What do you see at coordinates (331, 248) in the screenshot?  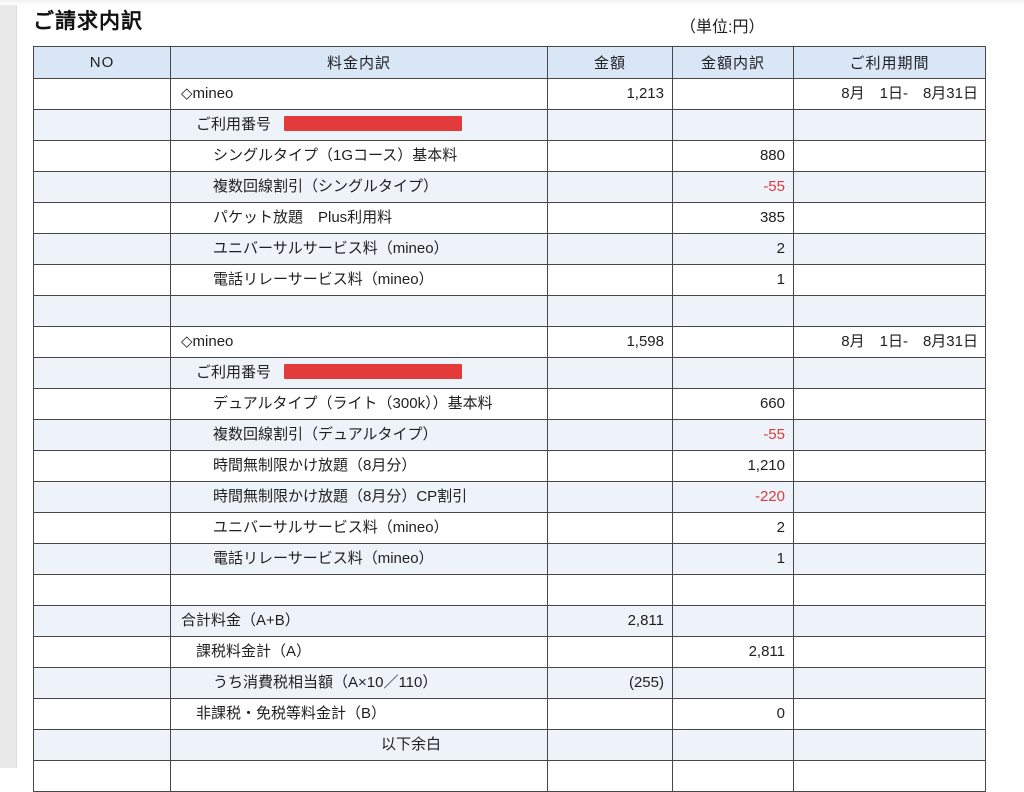 I see `row-label: ユニバーサルサービス料（mineo）` at bounding box center [331, 248].